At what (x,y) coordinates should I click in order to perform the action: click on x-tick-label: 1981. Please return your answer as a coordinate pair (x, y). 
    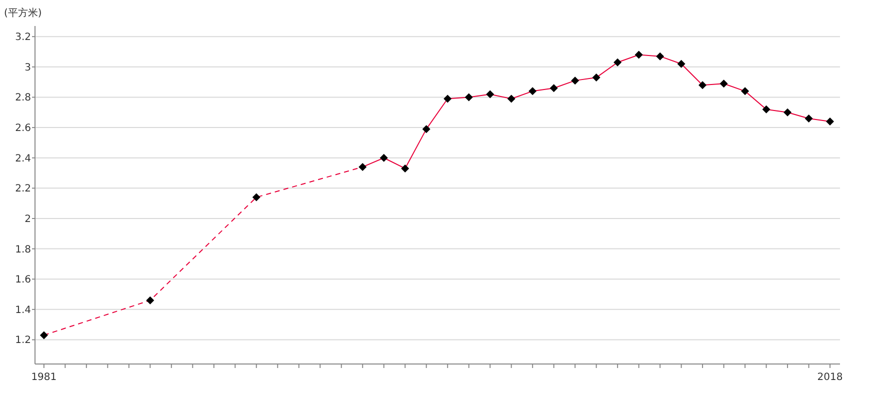
    Looking at the image, I should click on (44, 377).